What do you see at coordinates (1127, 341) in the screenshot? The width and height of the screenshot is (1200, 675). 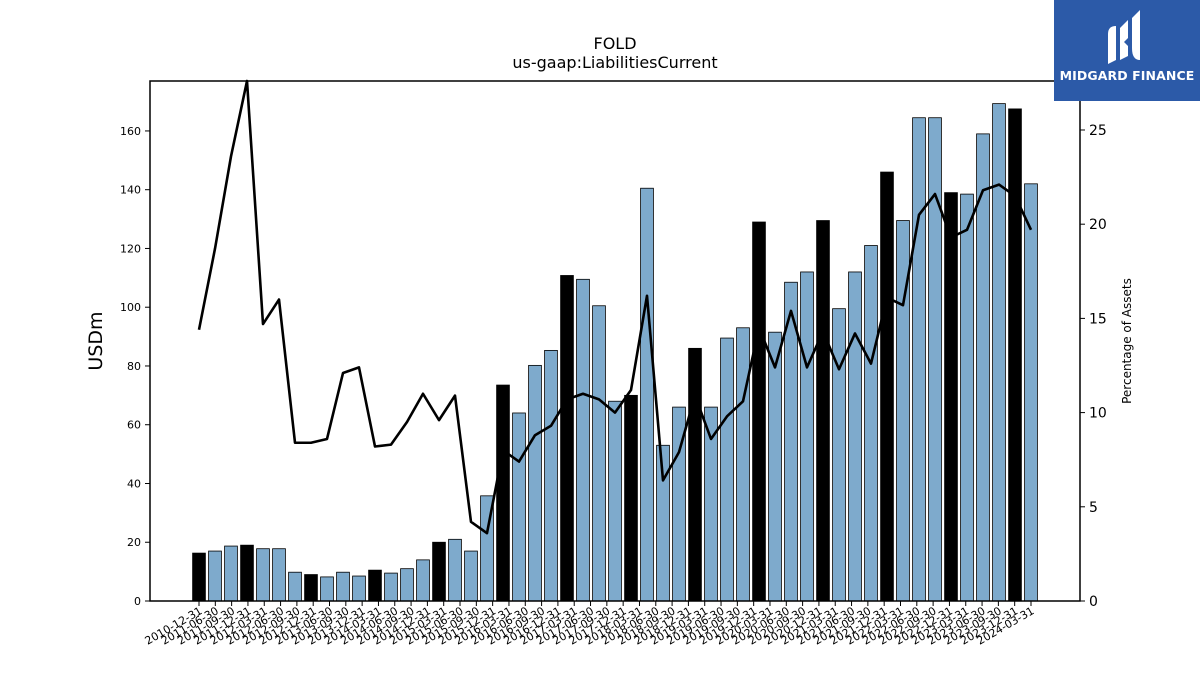 I see `y2-axis-label: Percentage of Assets` at bounding box center [1127, 341].